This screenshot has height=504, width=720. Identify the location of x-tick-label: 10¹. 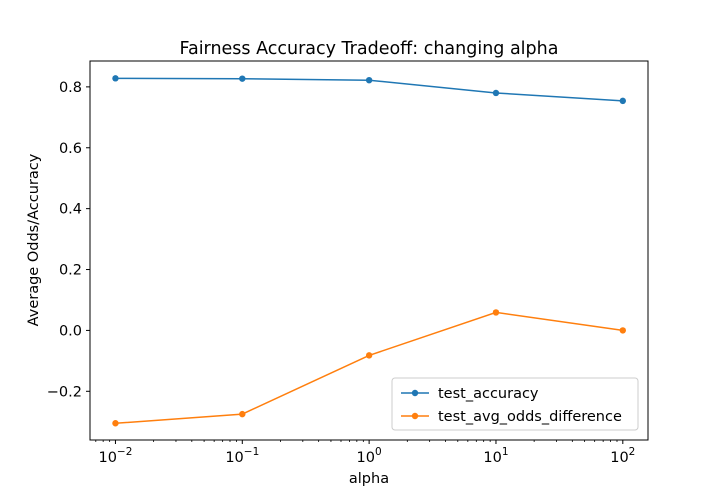
(495, 456).